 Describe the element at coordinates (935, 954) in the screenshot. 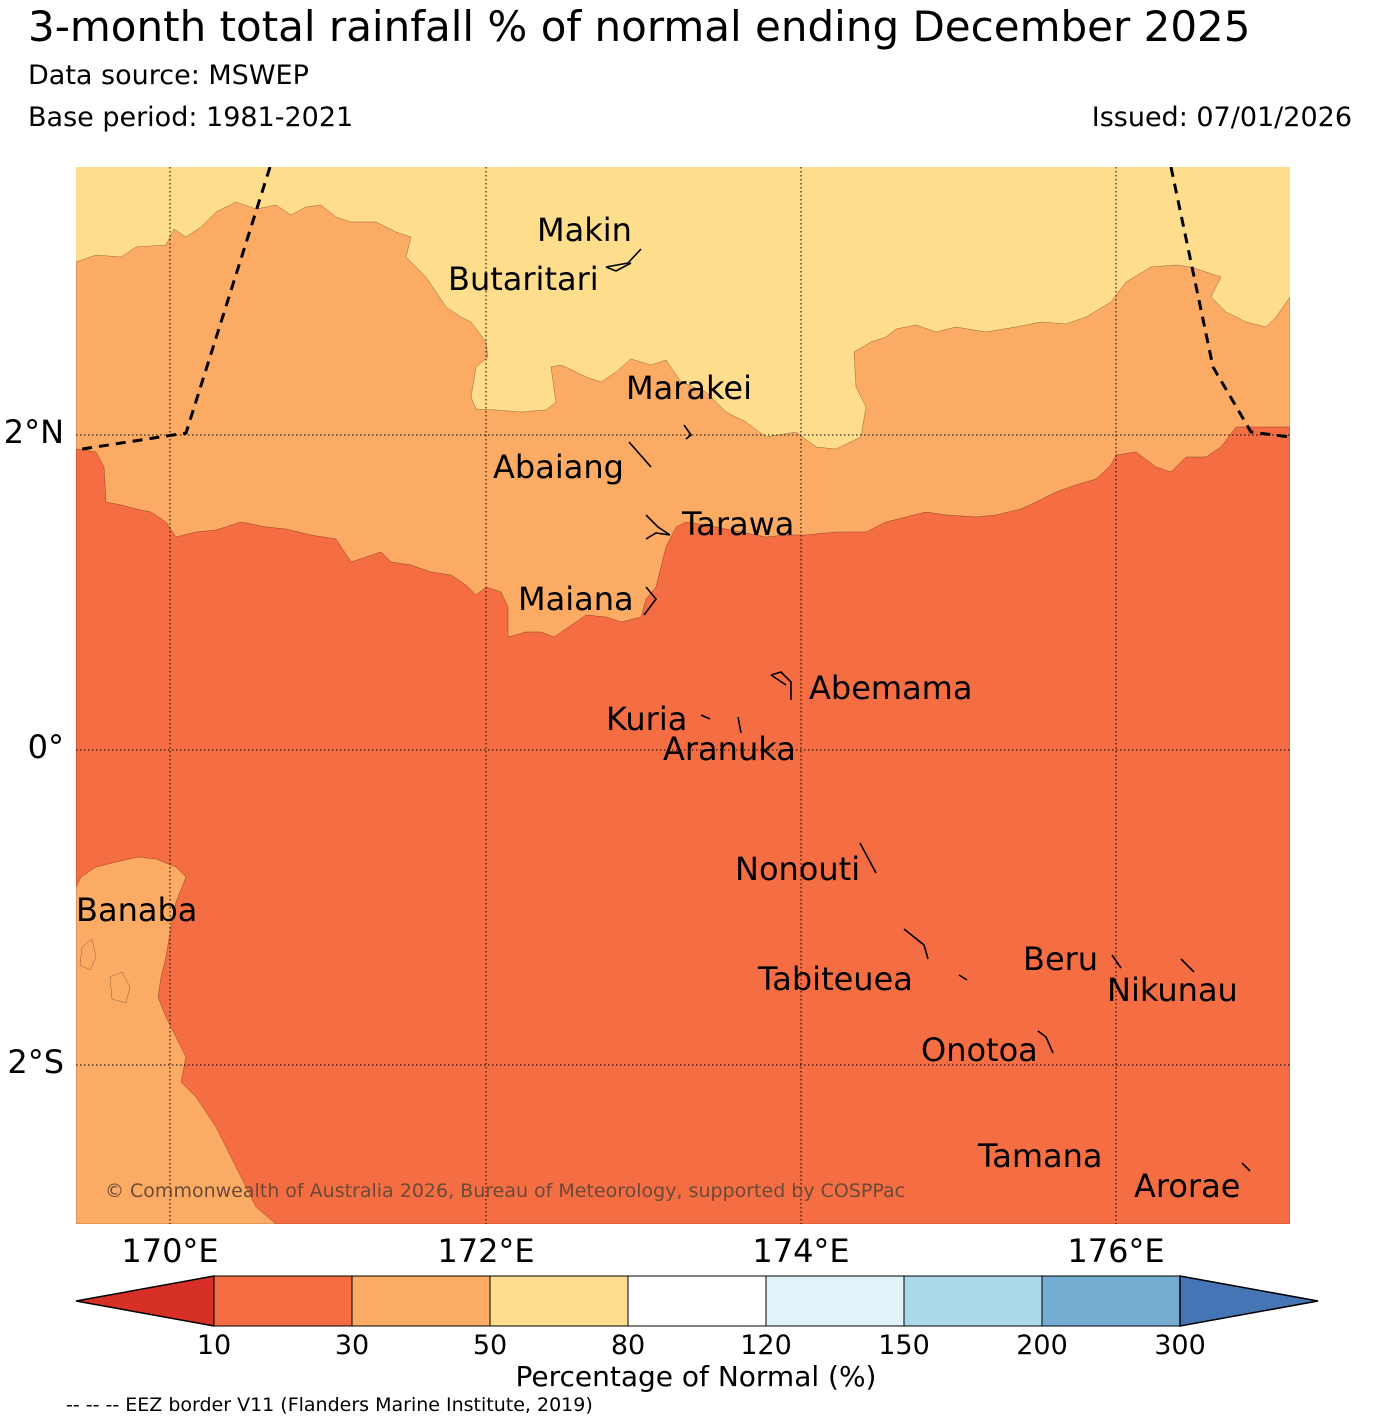

I see `tabiteuea-outline` at that location.